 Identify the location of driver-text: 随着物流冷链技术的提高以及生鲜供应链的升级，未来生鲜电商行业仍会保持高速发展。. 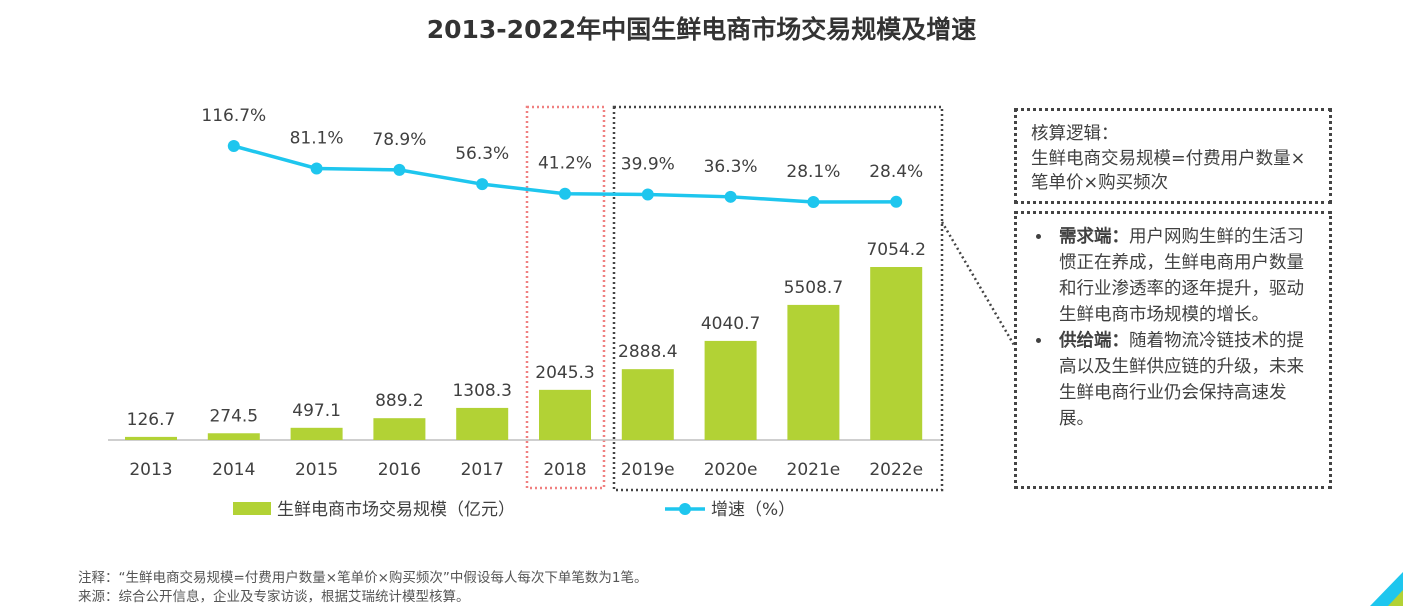
(1181, 380).